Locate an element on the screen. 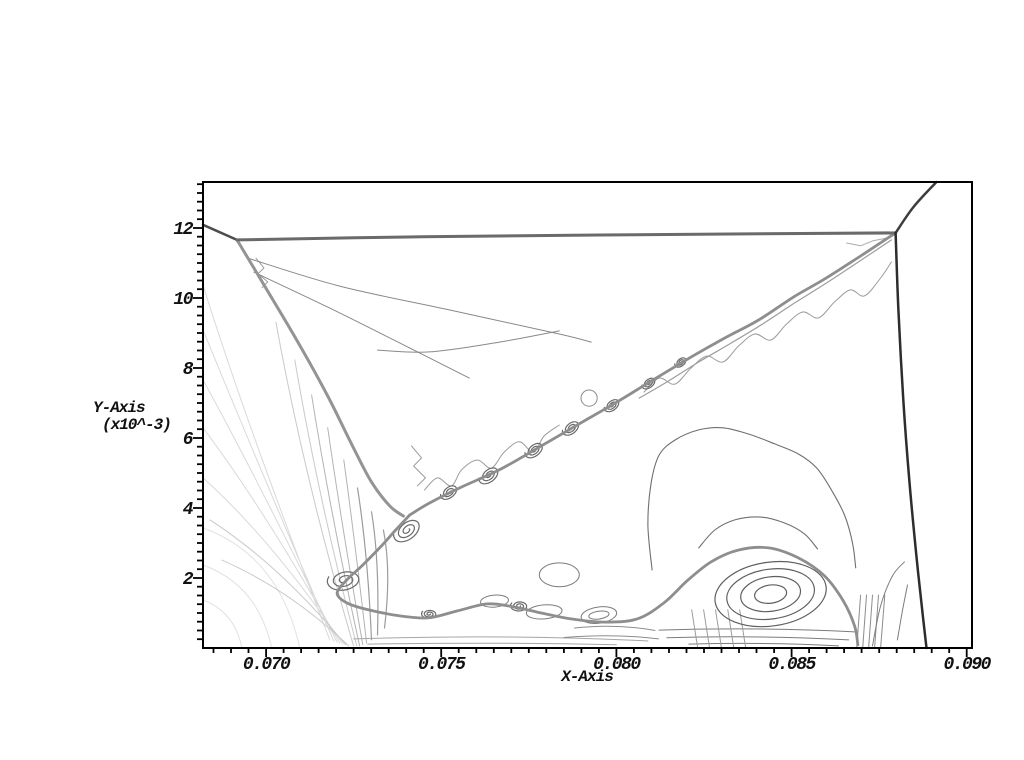 This screenshot has height=760, width=1024. reflected-shock-curved is located at coordinates (320, 378).